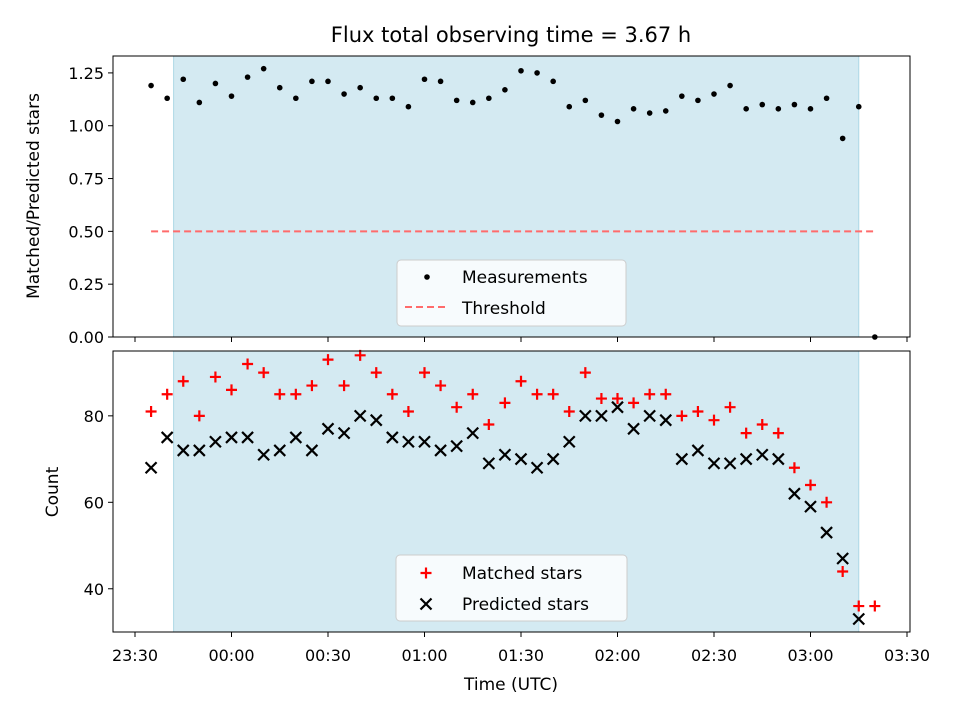  I want to click on bottom-y-axis-label: Count, so click(53, 491).